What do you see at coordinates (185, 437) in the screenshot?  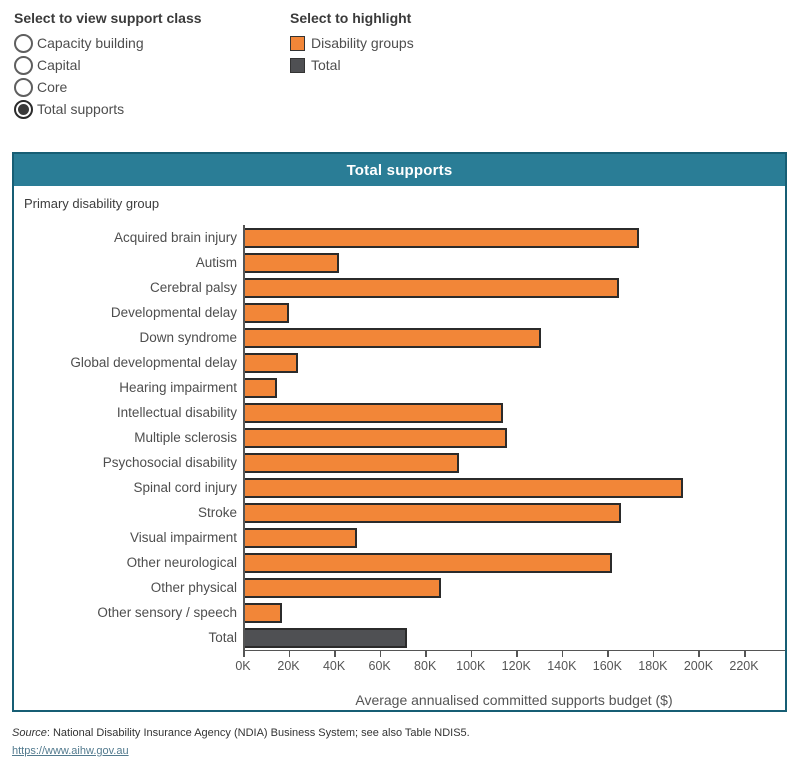 I see `category-label: Multiple sclerosis` at bounding box center [185, 437].